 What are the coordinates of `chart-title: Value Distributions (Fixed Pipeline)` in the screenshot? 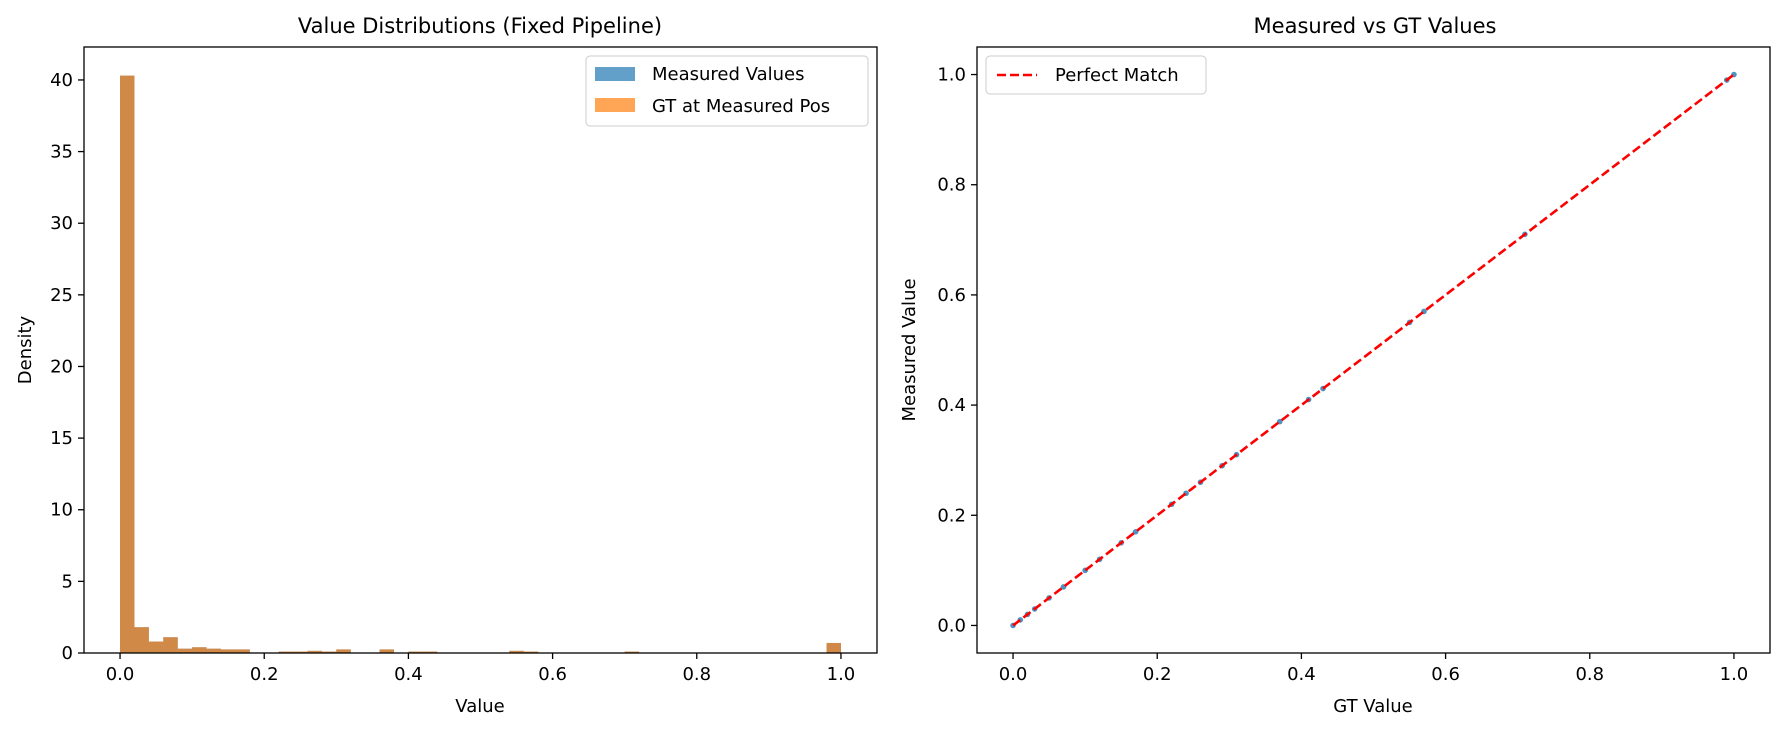 It's located at (480, 26).